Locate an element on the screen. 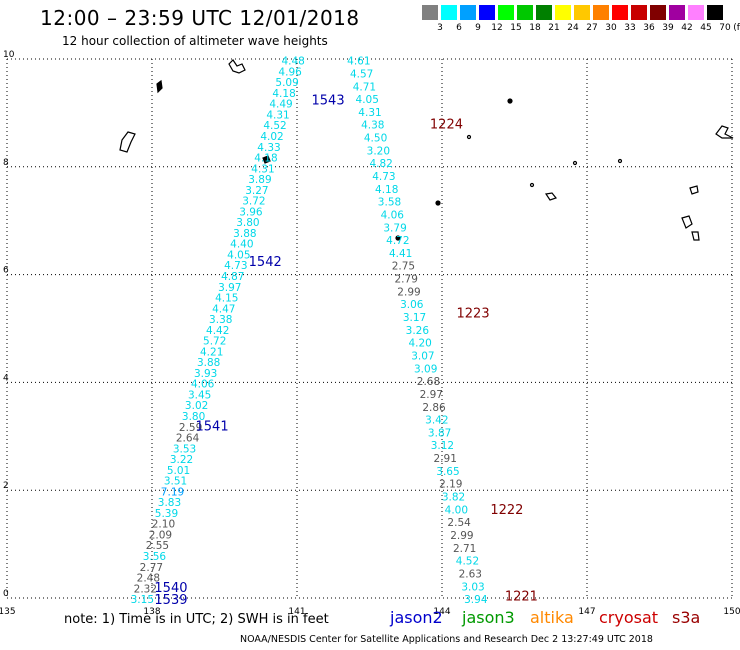 The height and width of the screenshot is (650, 740). scale-label: 21 is located at coordinates (554, 28).